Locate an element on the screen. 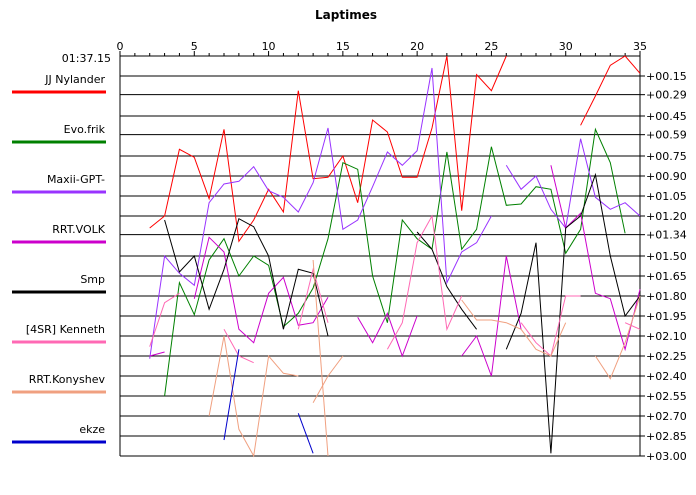  x-tick-label: 30 is located at coordinates (566, 46).